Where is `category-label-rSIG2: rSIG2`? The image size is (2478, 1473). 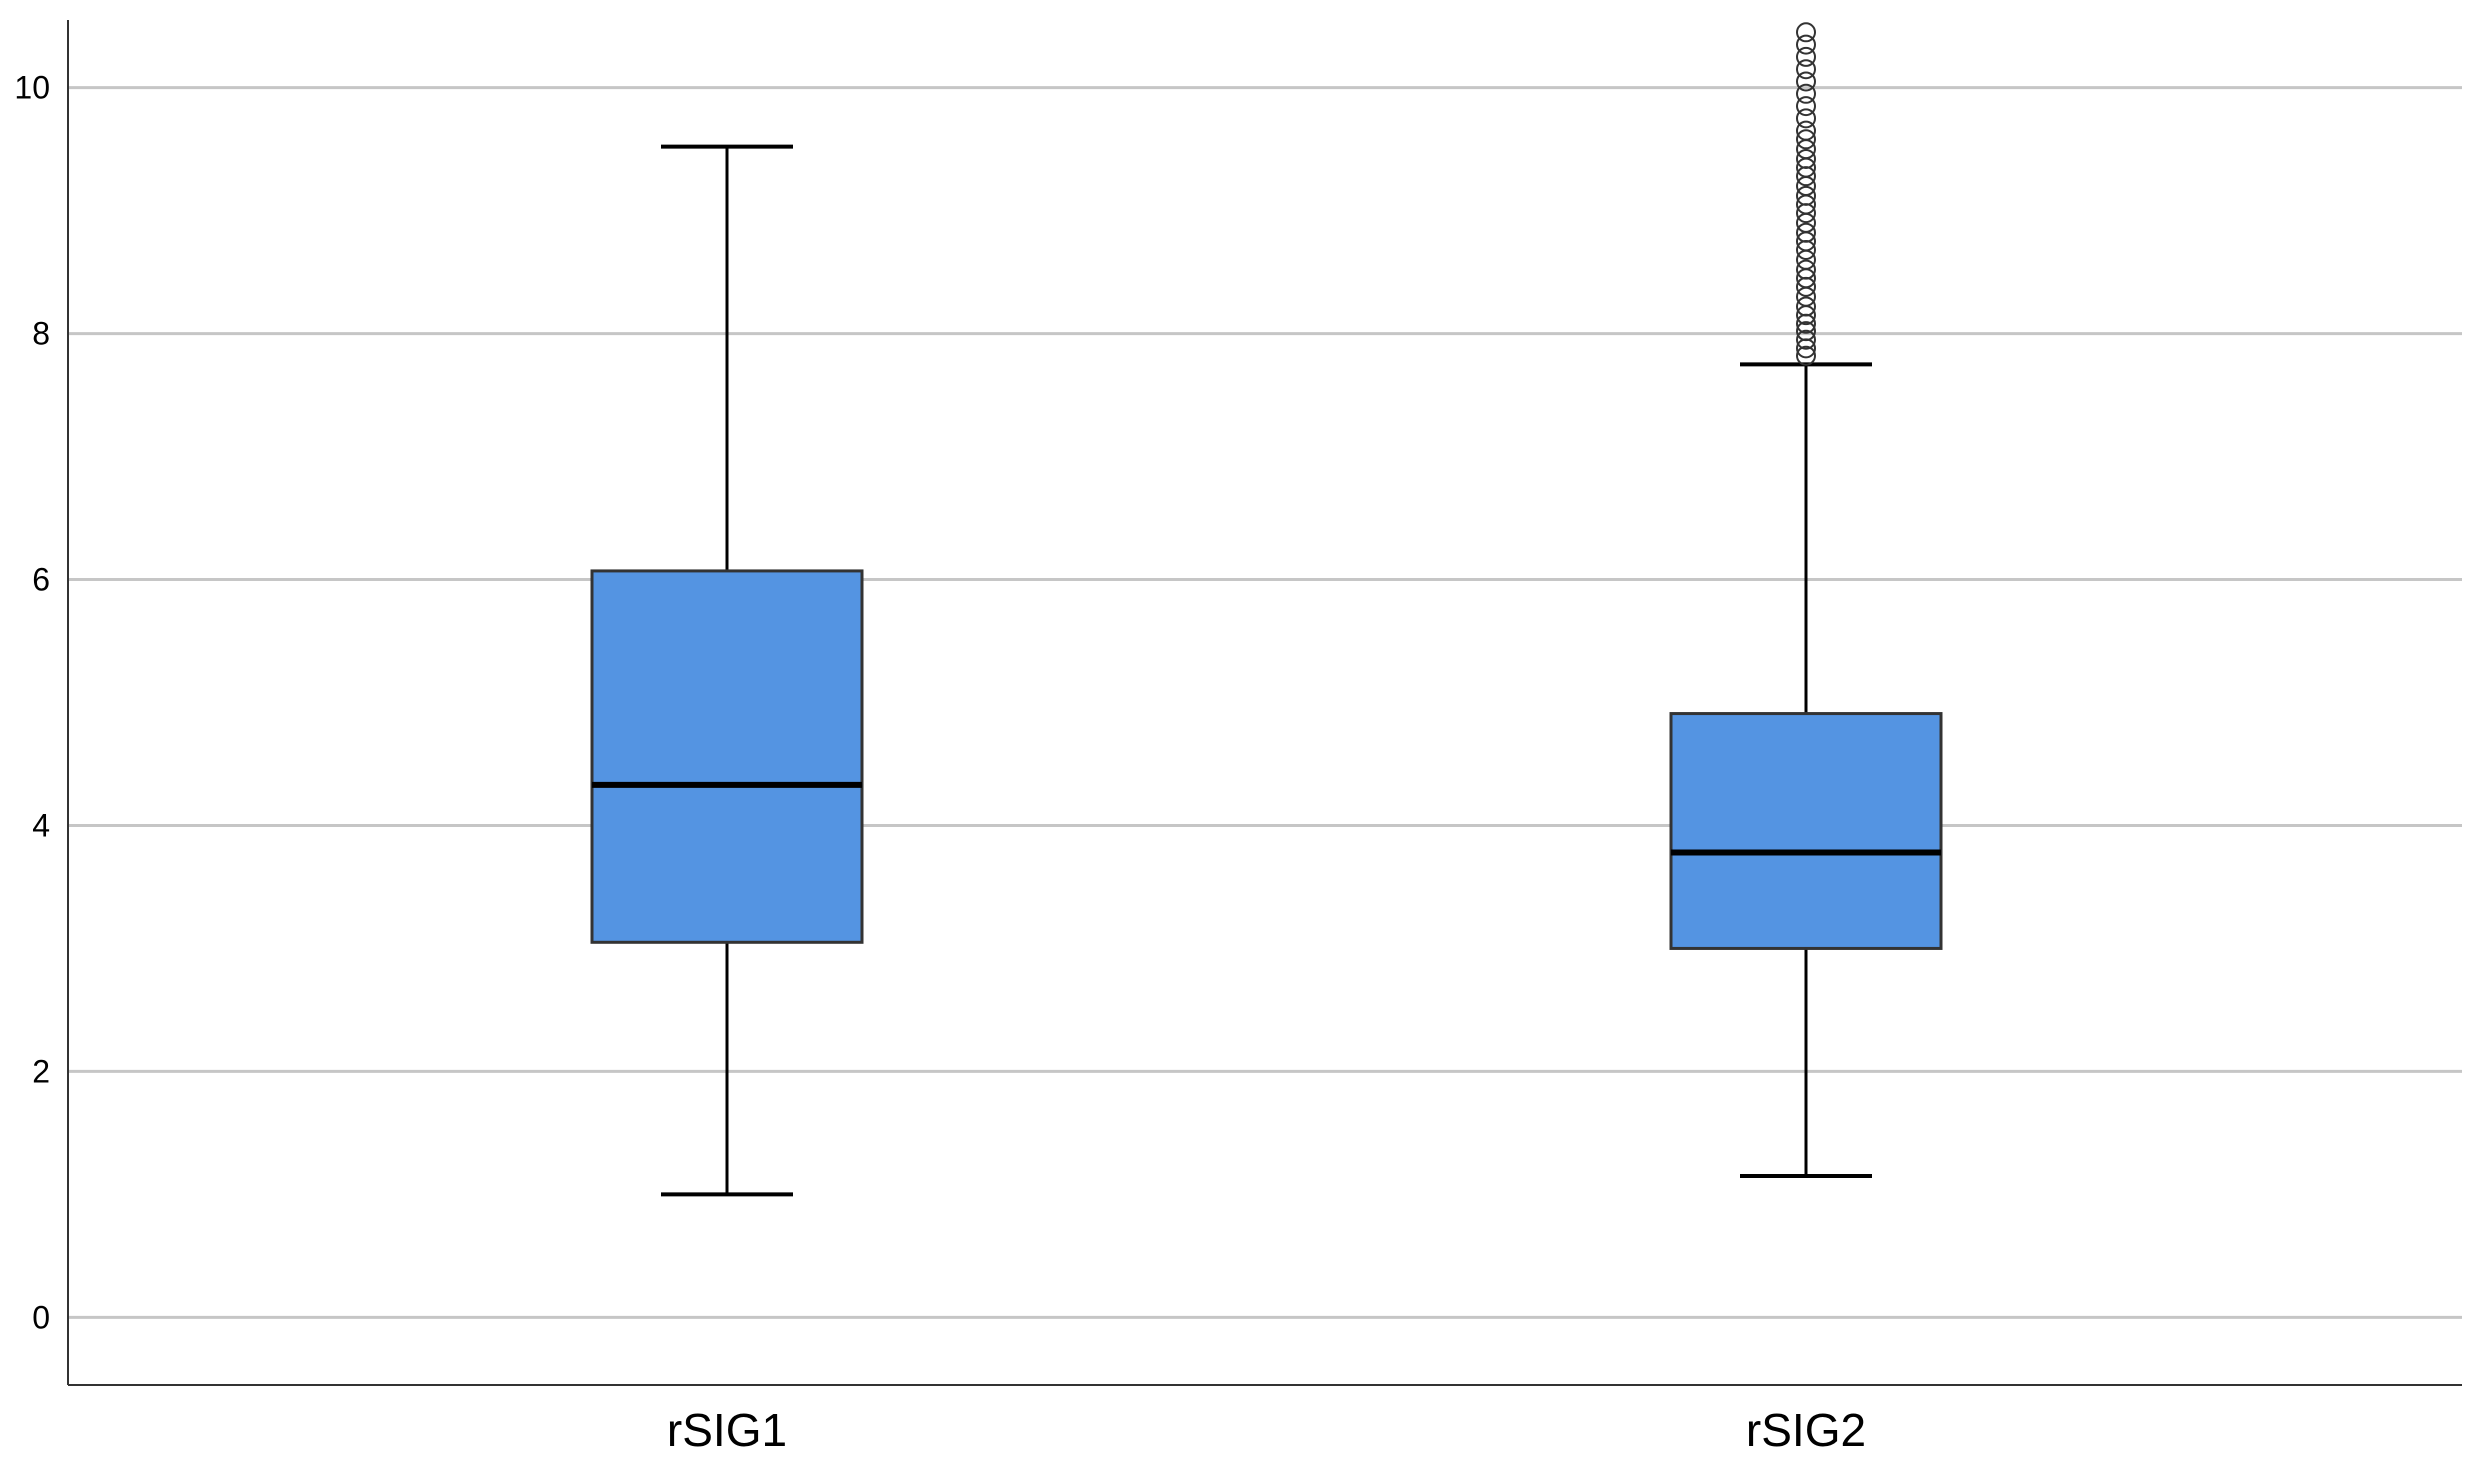
category-label-rSIG2: rSIG2 is located at coordinates (1806, 1430).